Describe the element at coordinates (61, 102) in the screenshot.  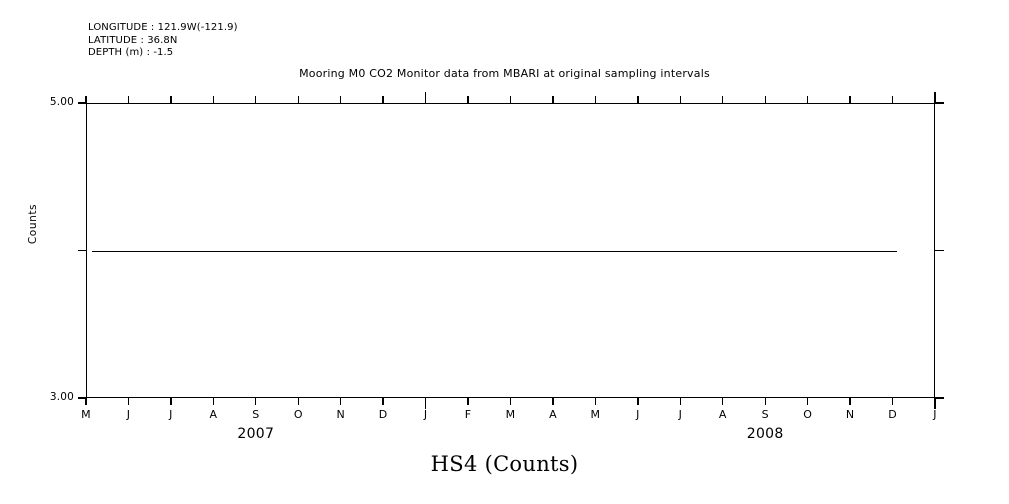
I see `y-axis-tick-label: 5.00` at that location.